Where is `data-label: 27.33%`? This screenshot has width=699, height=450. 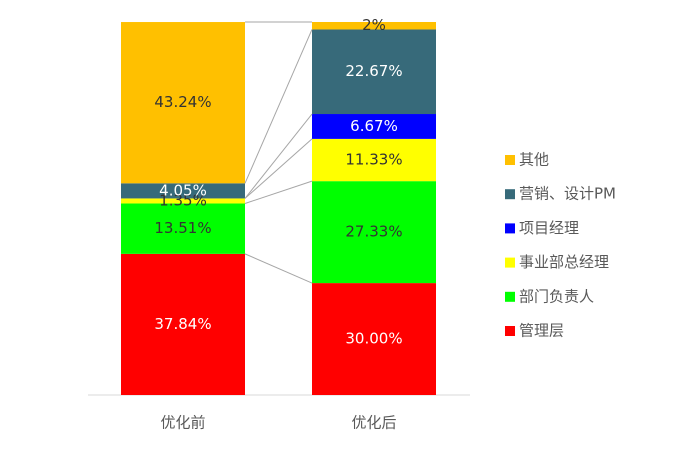
data-label: 27.33% is located at coordinates (373, 232).